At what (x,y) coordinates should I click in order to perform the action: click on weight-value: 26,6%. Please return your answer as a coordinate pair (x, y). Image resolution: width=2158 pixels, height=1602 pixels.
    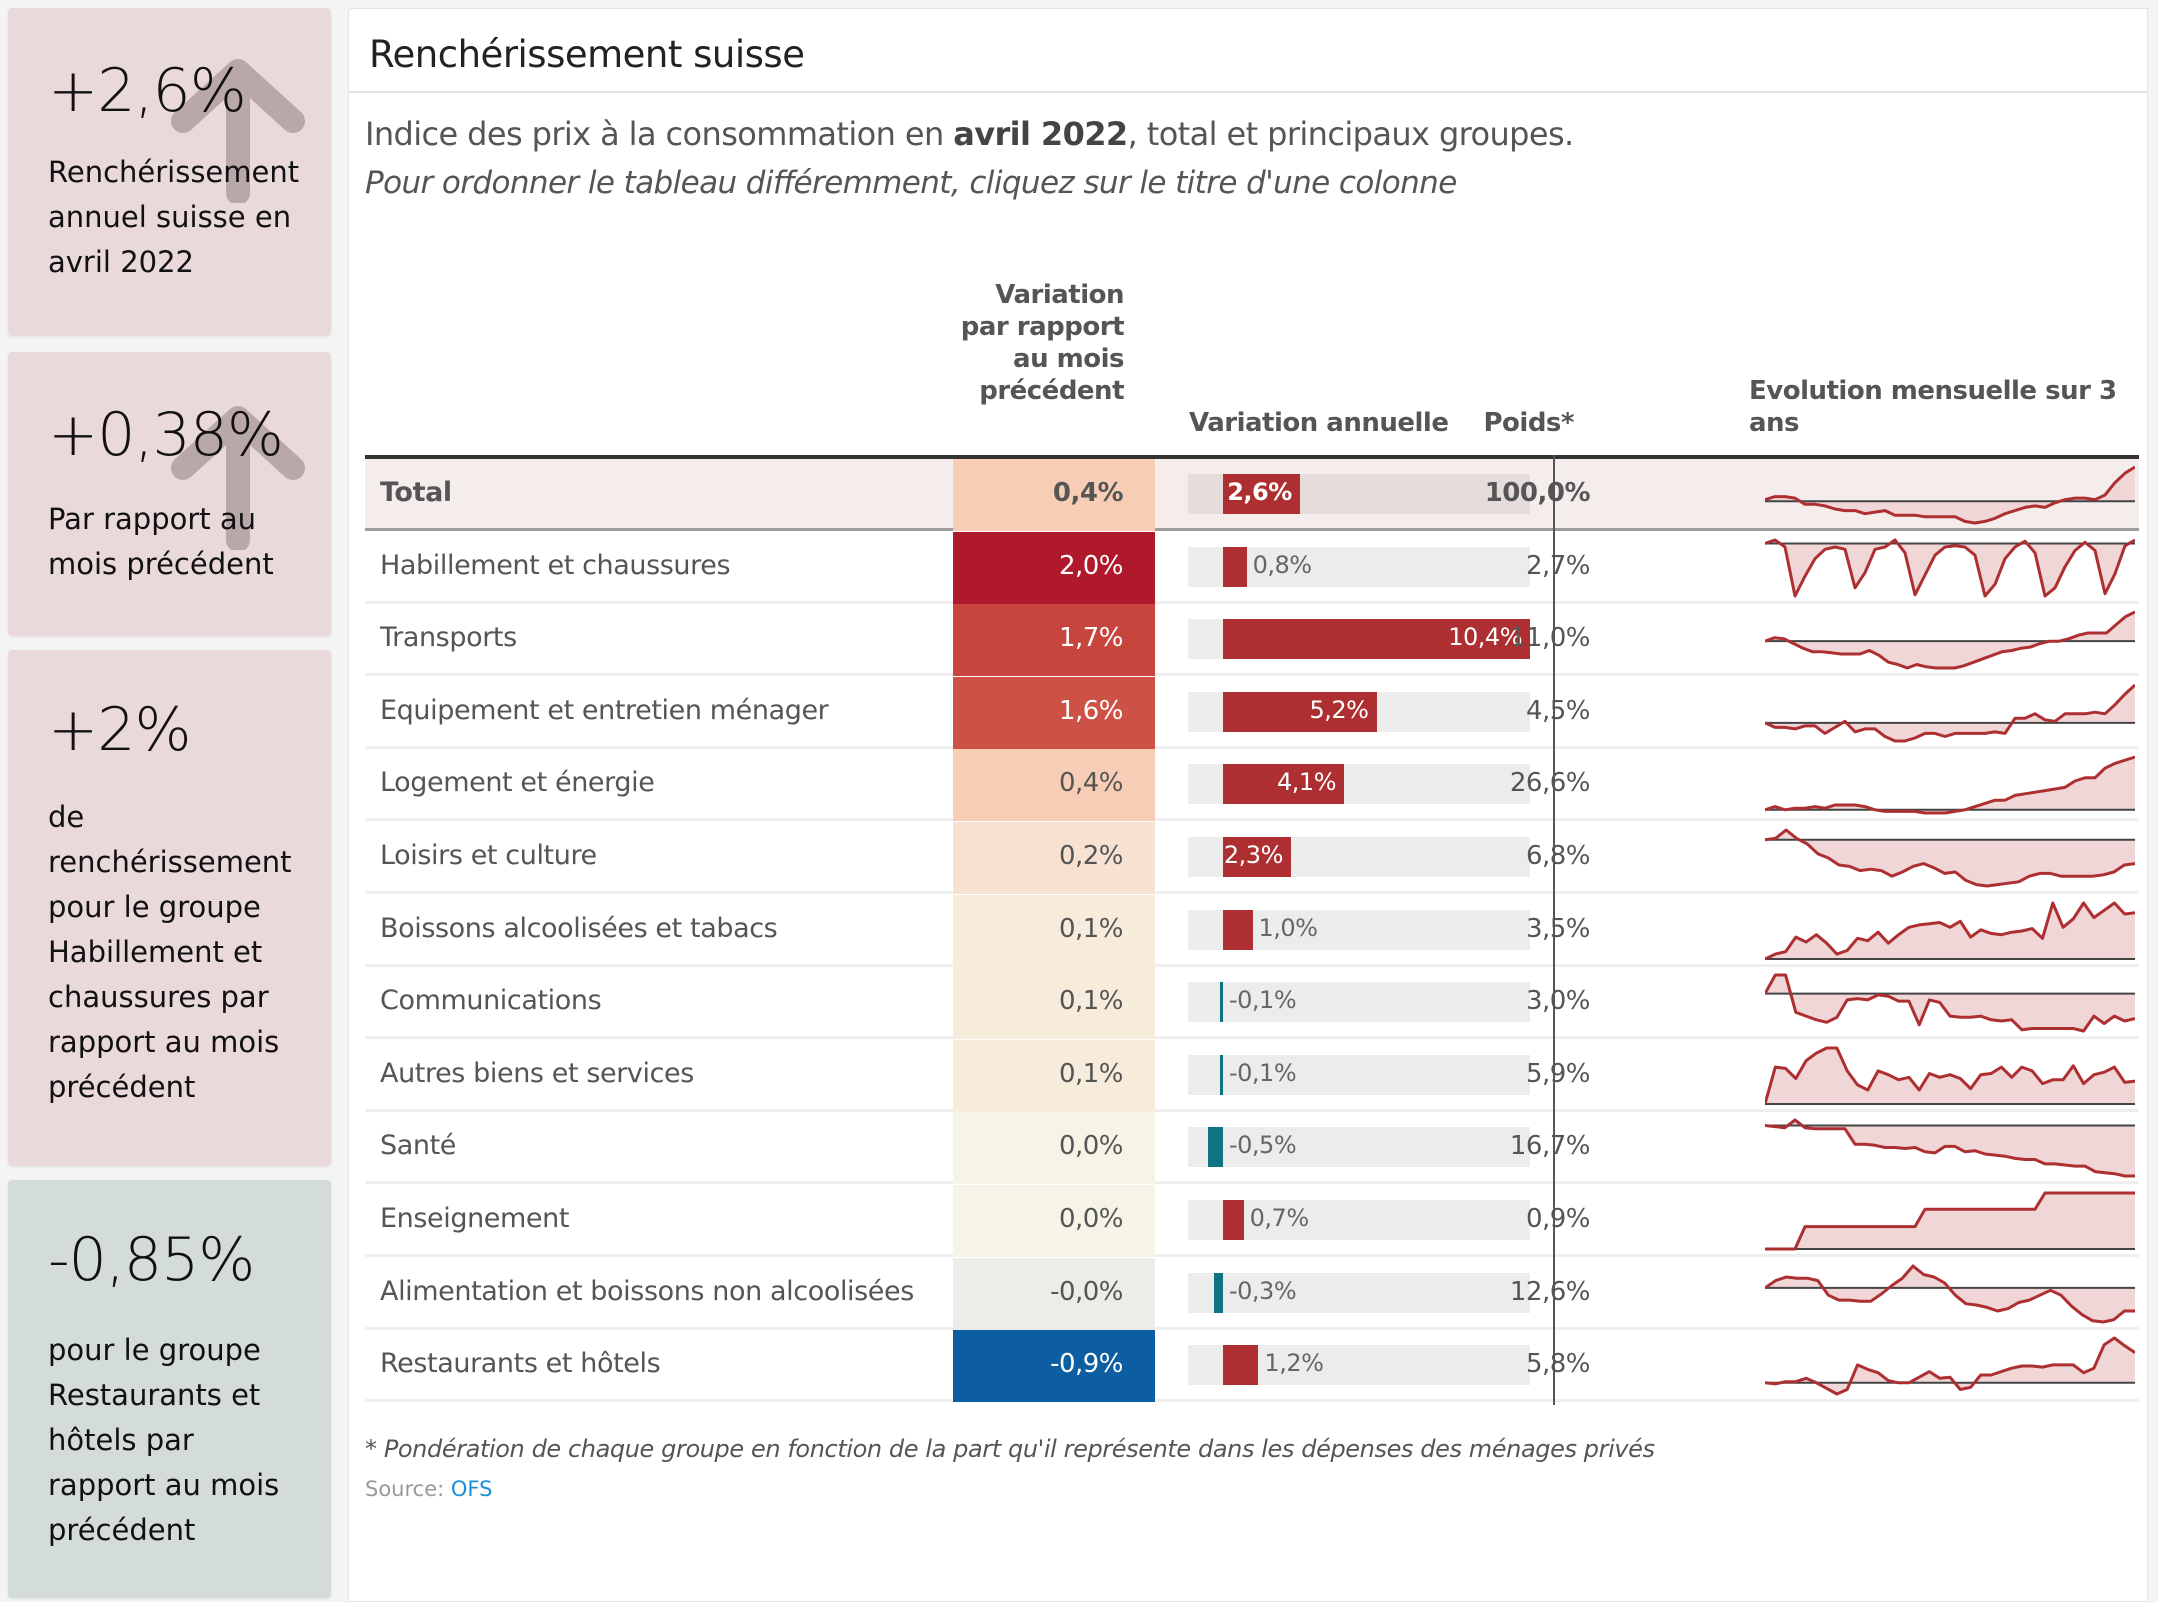
    Looking at the image, I should click on (1550, 783).